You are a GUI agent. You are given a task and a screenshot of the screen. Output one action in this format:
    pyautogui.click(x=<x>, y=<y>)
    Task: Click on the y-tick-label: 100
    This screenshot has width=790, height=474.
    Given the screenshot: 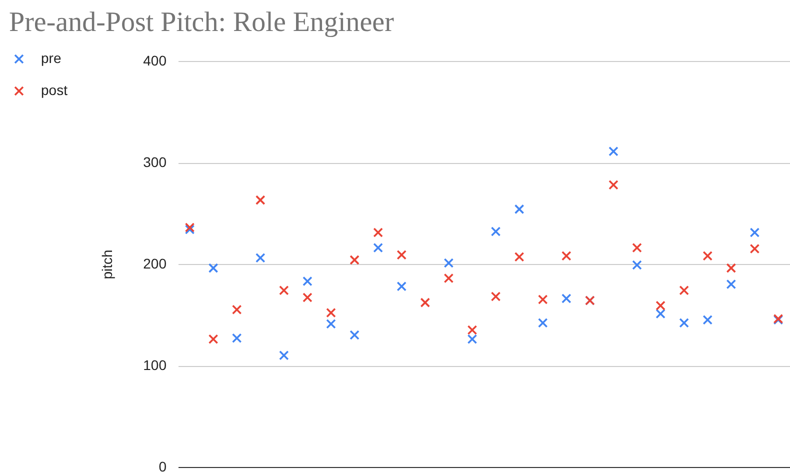 What is the action you would take?
    pyautogui.click(x=155, y=365)
    